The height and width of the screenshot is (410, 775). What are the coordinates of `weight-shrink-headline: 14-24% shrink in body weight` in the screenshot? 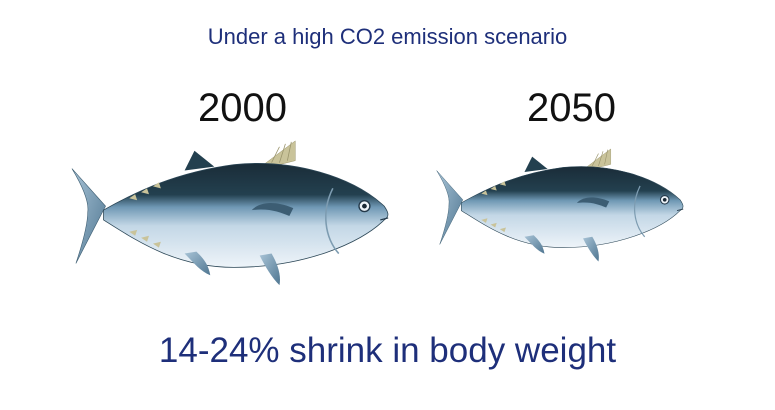 It's located at (387, 350).